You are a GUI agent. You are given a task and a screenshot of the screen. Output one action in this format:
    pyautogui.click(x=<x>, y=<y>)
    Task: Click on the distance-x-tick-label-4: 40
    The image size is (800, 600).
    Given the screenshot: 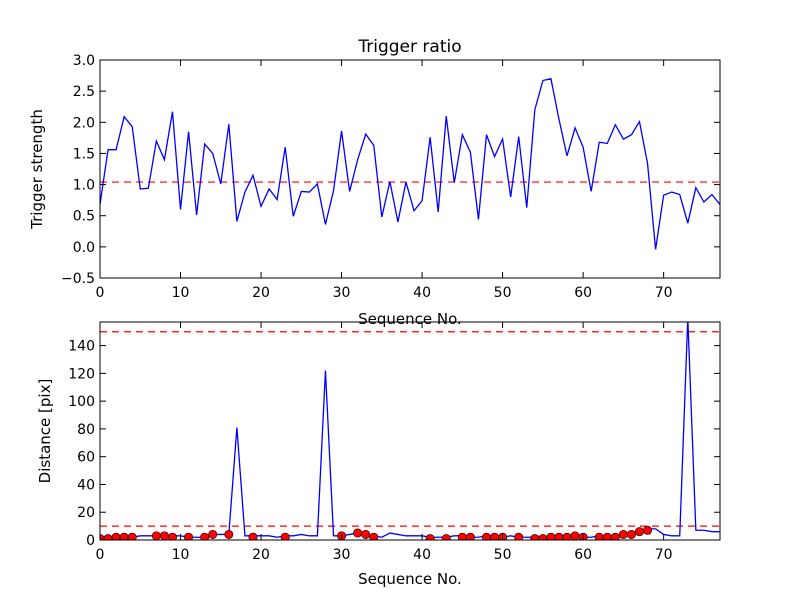 What is the action you would take?
    pyautogui.click(x=422, y=555)
    